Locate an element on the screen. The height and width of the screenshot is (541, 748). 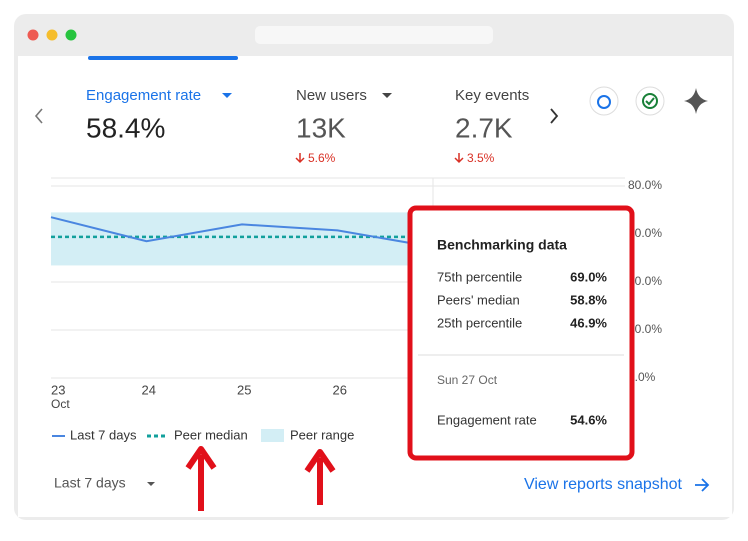
tab-indicator is located at coordinates (163, 58).